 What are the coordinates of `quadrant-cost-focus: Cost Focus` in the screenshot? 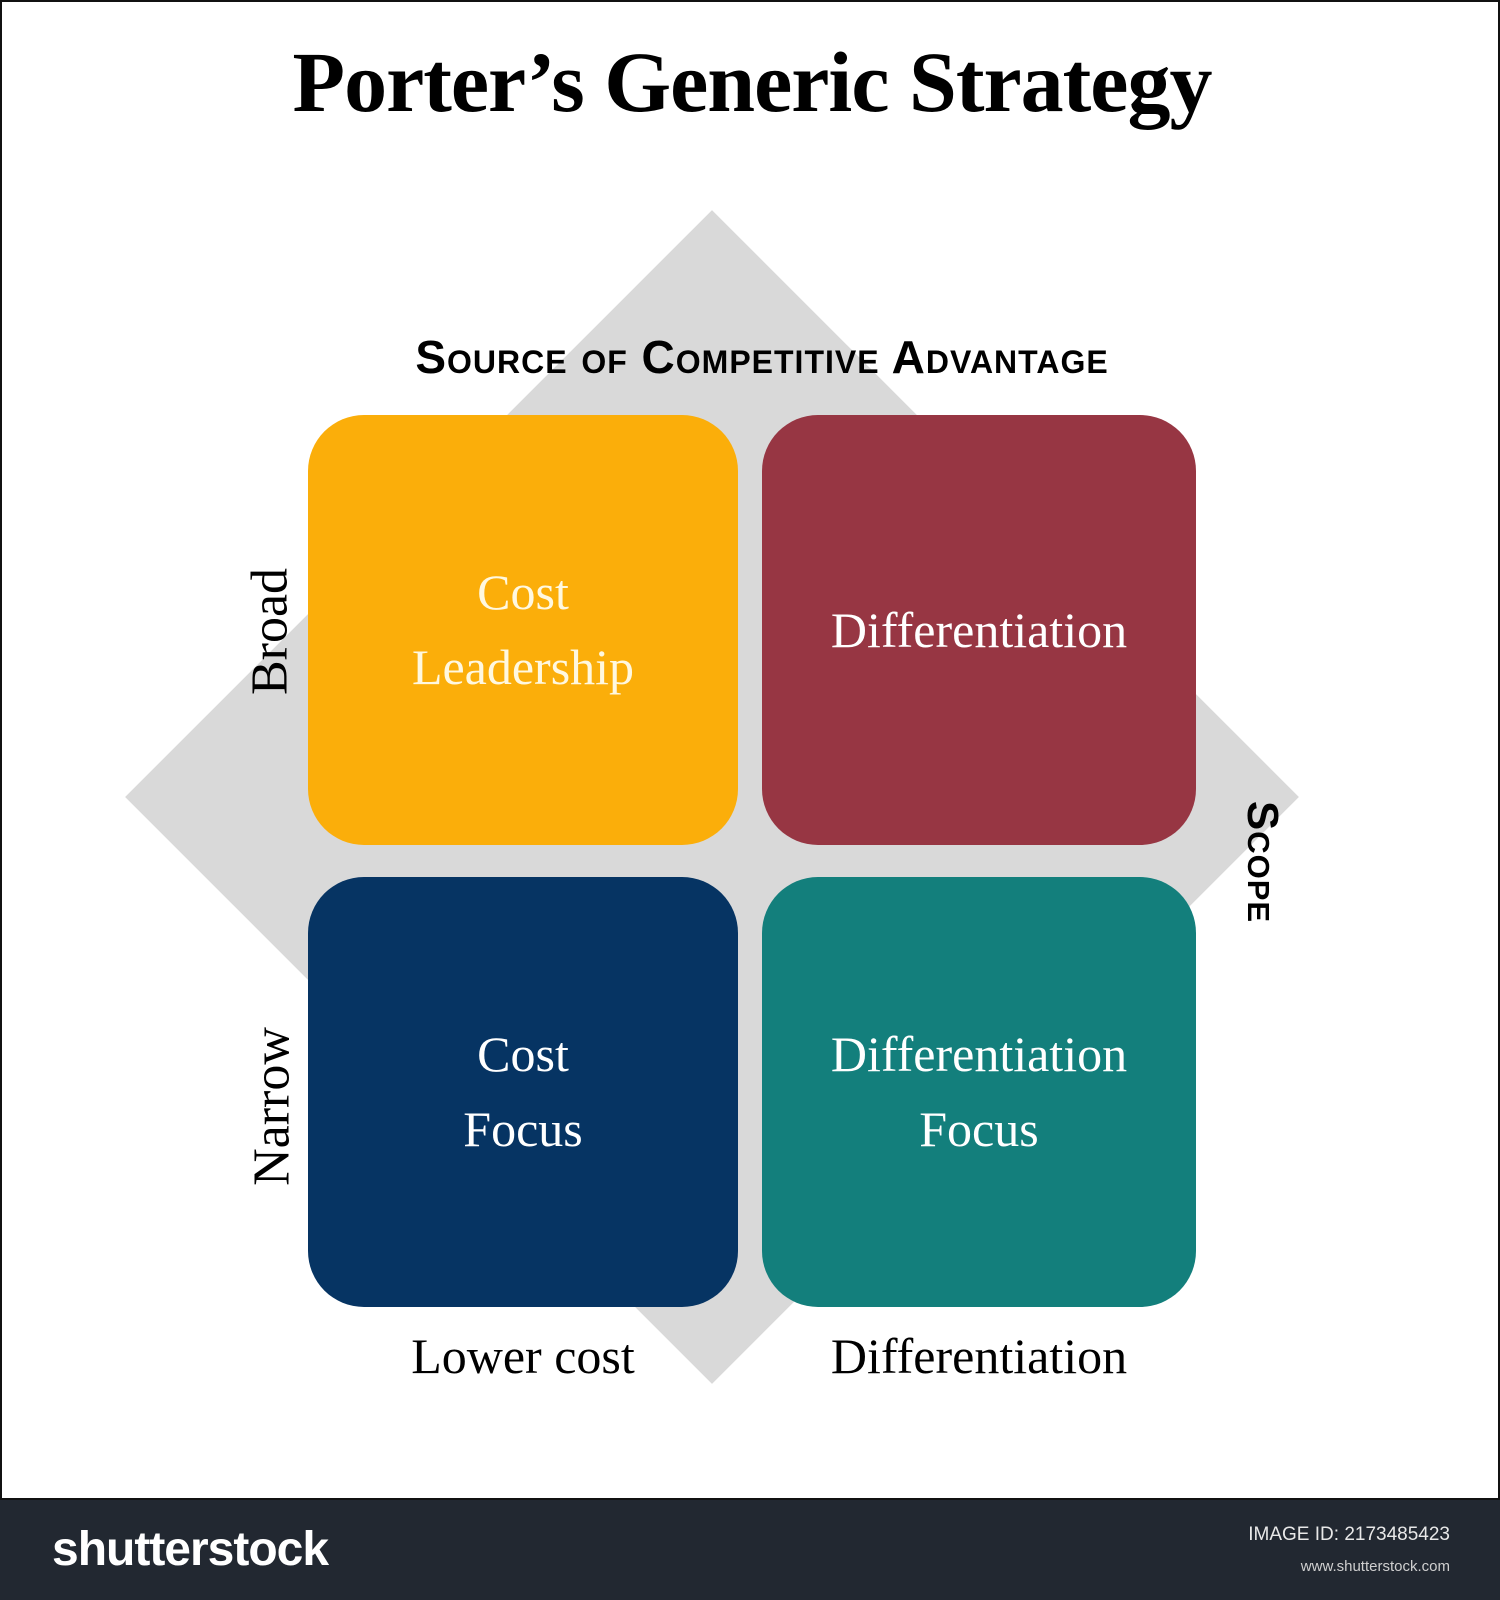 It's located at (523, 1092).